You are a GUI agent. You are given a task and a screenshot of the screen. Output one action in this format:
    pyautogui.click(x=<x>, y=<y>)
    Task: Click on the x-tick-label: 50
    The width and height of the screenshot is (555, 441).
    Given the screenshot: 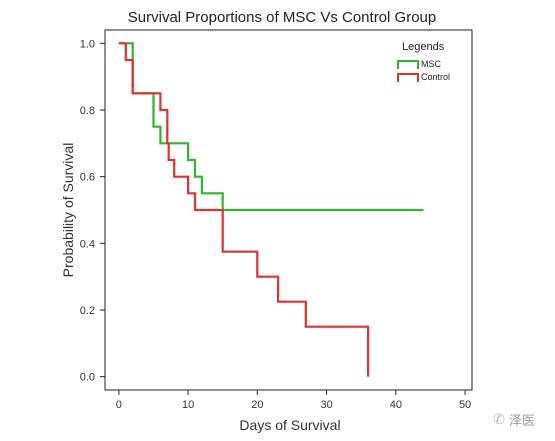 What is the action you would take?
    pyautogui.click(x=465, y=405)
    